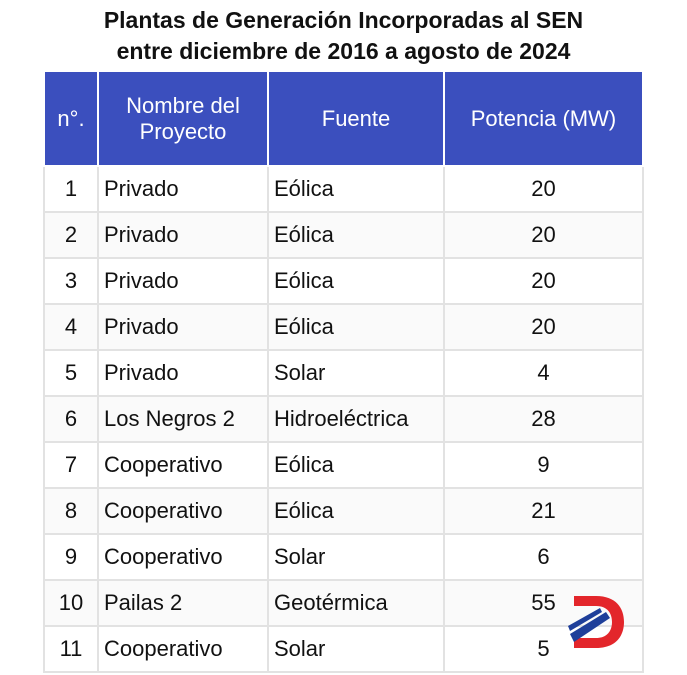  What do you see at coordinates (71, 235) in the screenshot?
I see `table-cell: 2` at bounding box center [71, 235].